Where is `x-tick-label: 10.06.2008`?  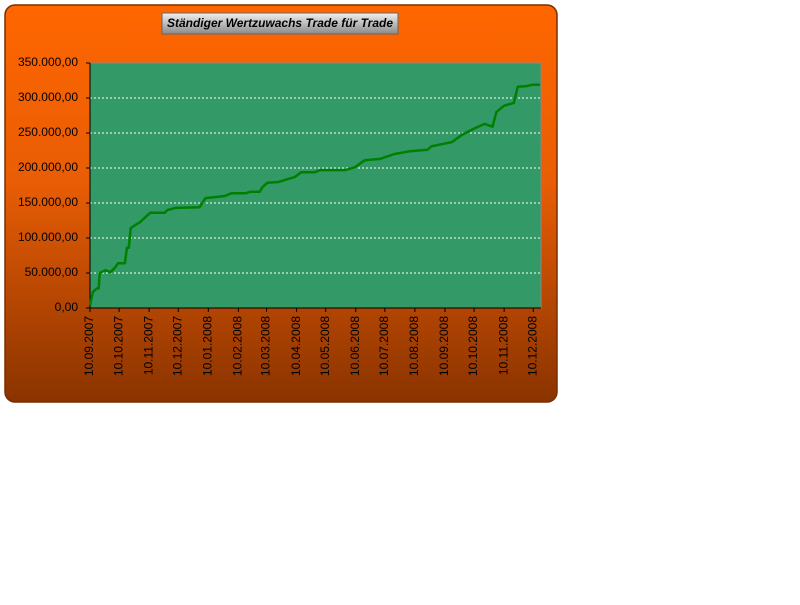 x-tick-label: 10.06.2008 is located at coordinates (355, 346).